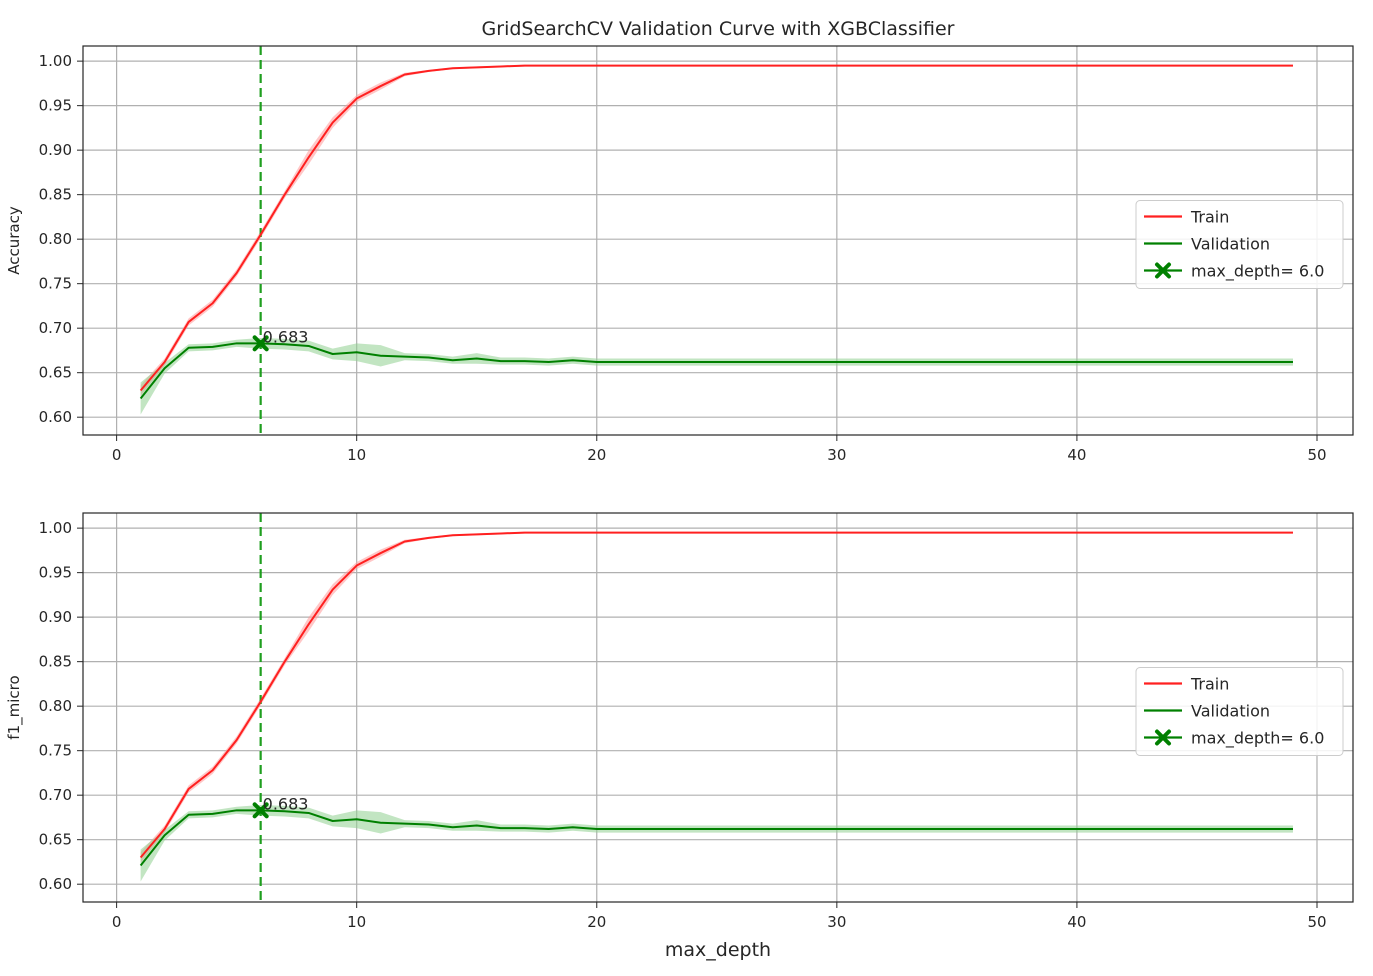  I want to click on x-axis-label: max_depth, so click(718, 950).